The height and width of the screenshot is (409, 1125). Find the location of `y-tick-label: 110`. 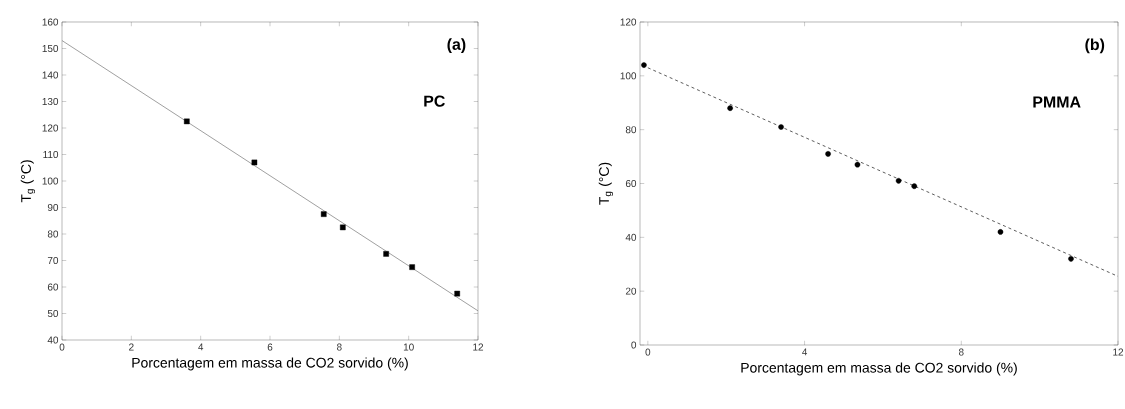

y-tick-label: 110 is located at coordinates (51, 154).